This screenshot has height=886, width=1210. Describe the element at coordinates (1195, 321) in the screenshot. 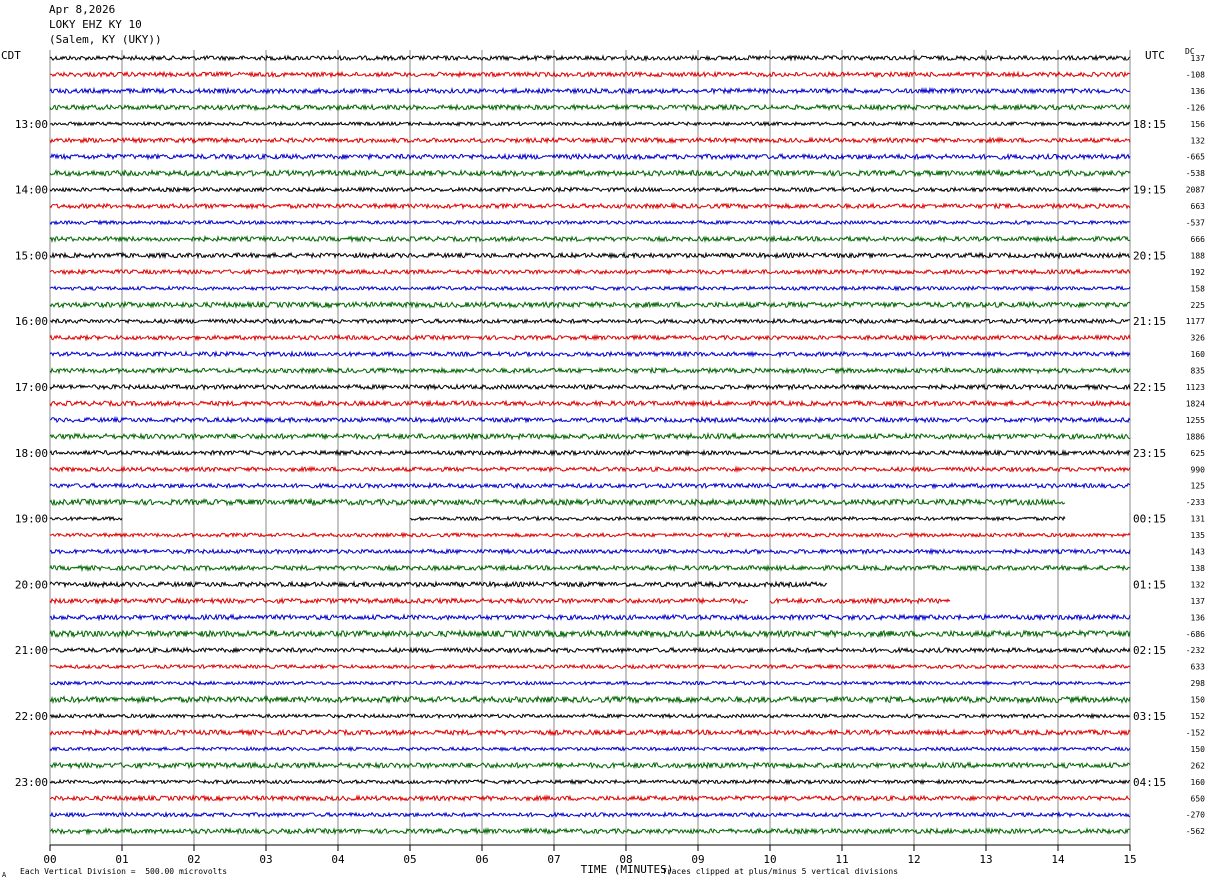

I see `dc-offset-label: 1177` at that location.